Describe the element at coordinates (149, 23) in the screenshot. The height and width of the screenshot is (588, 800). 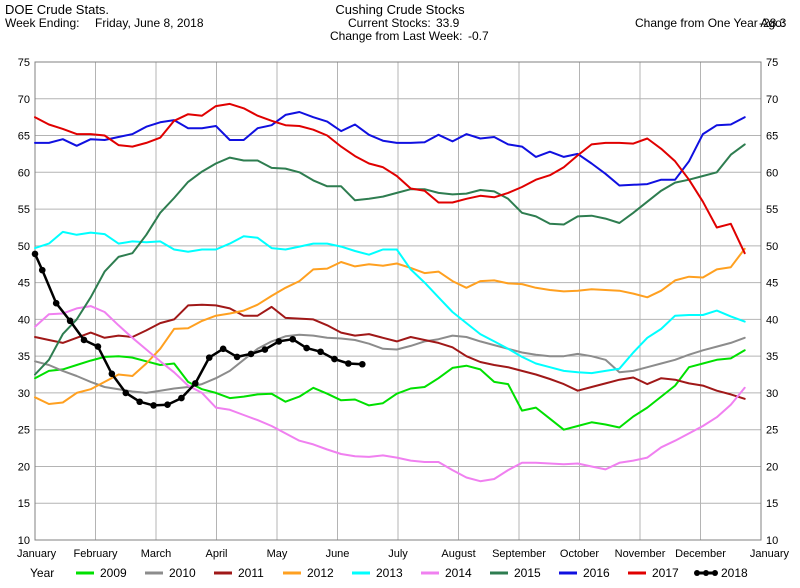
I see `week-ending-value: Friday, June 8, 2018` at that location.